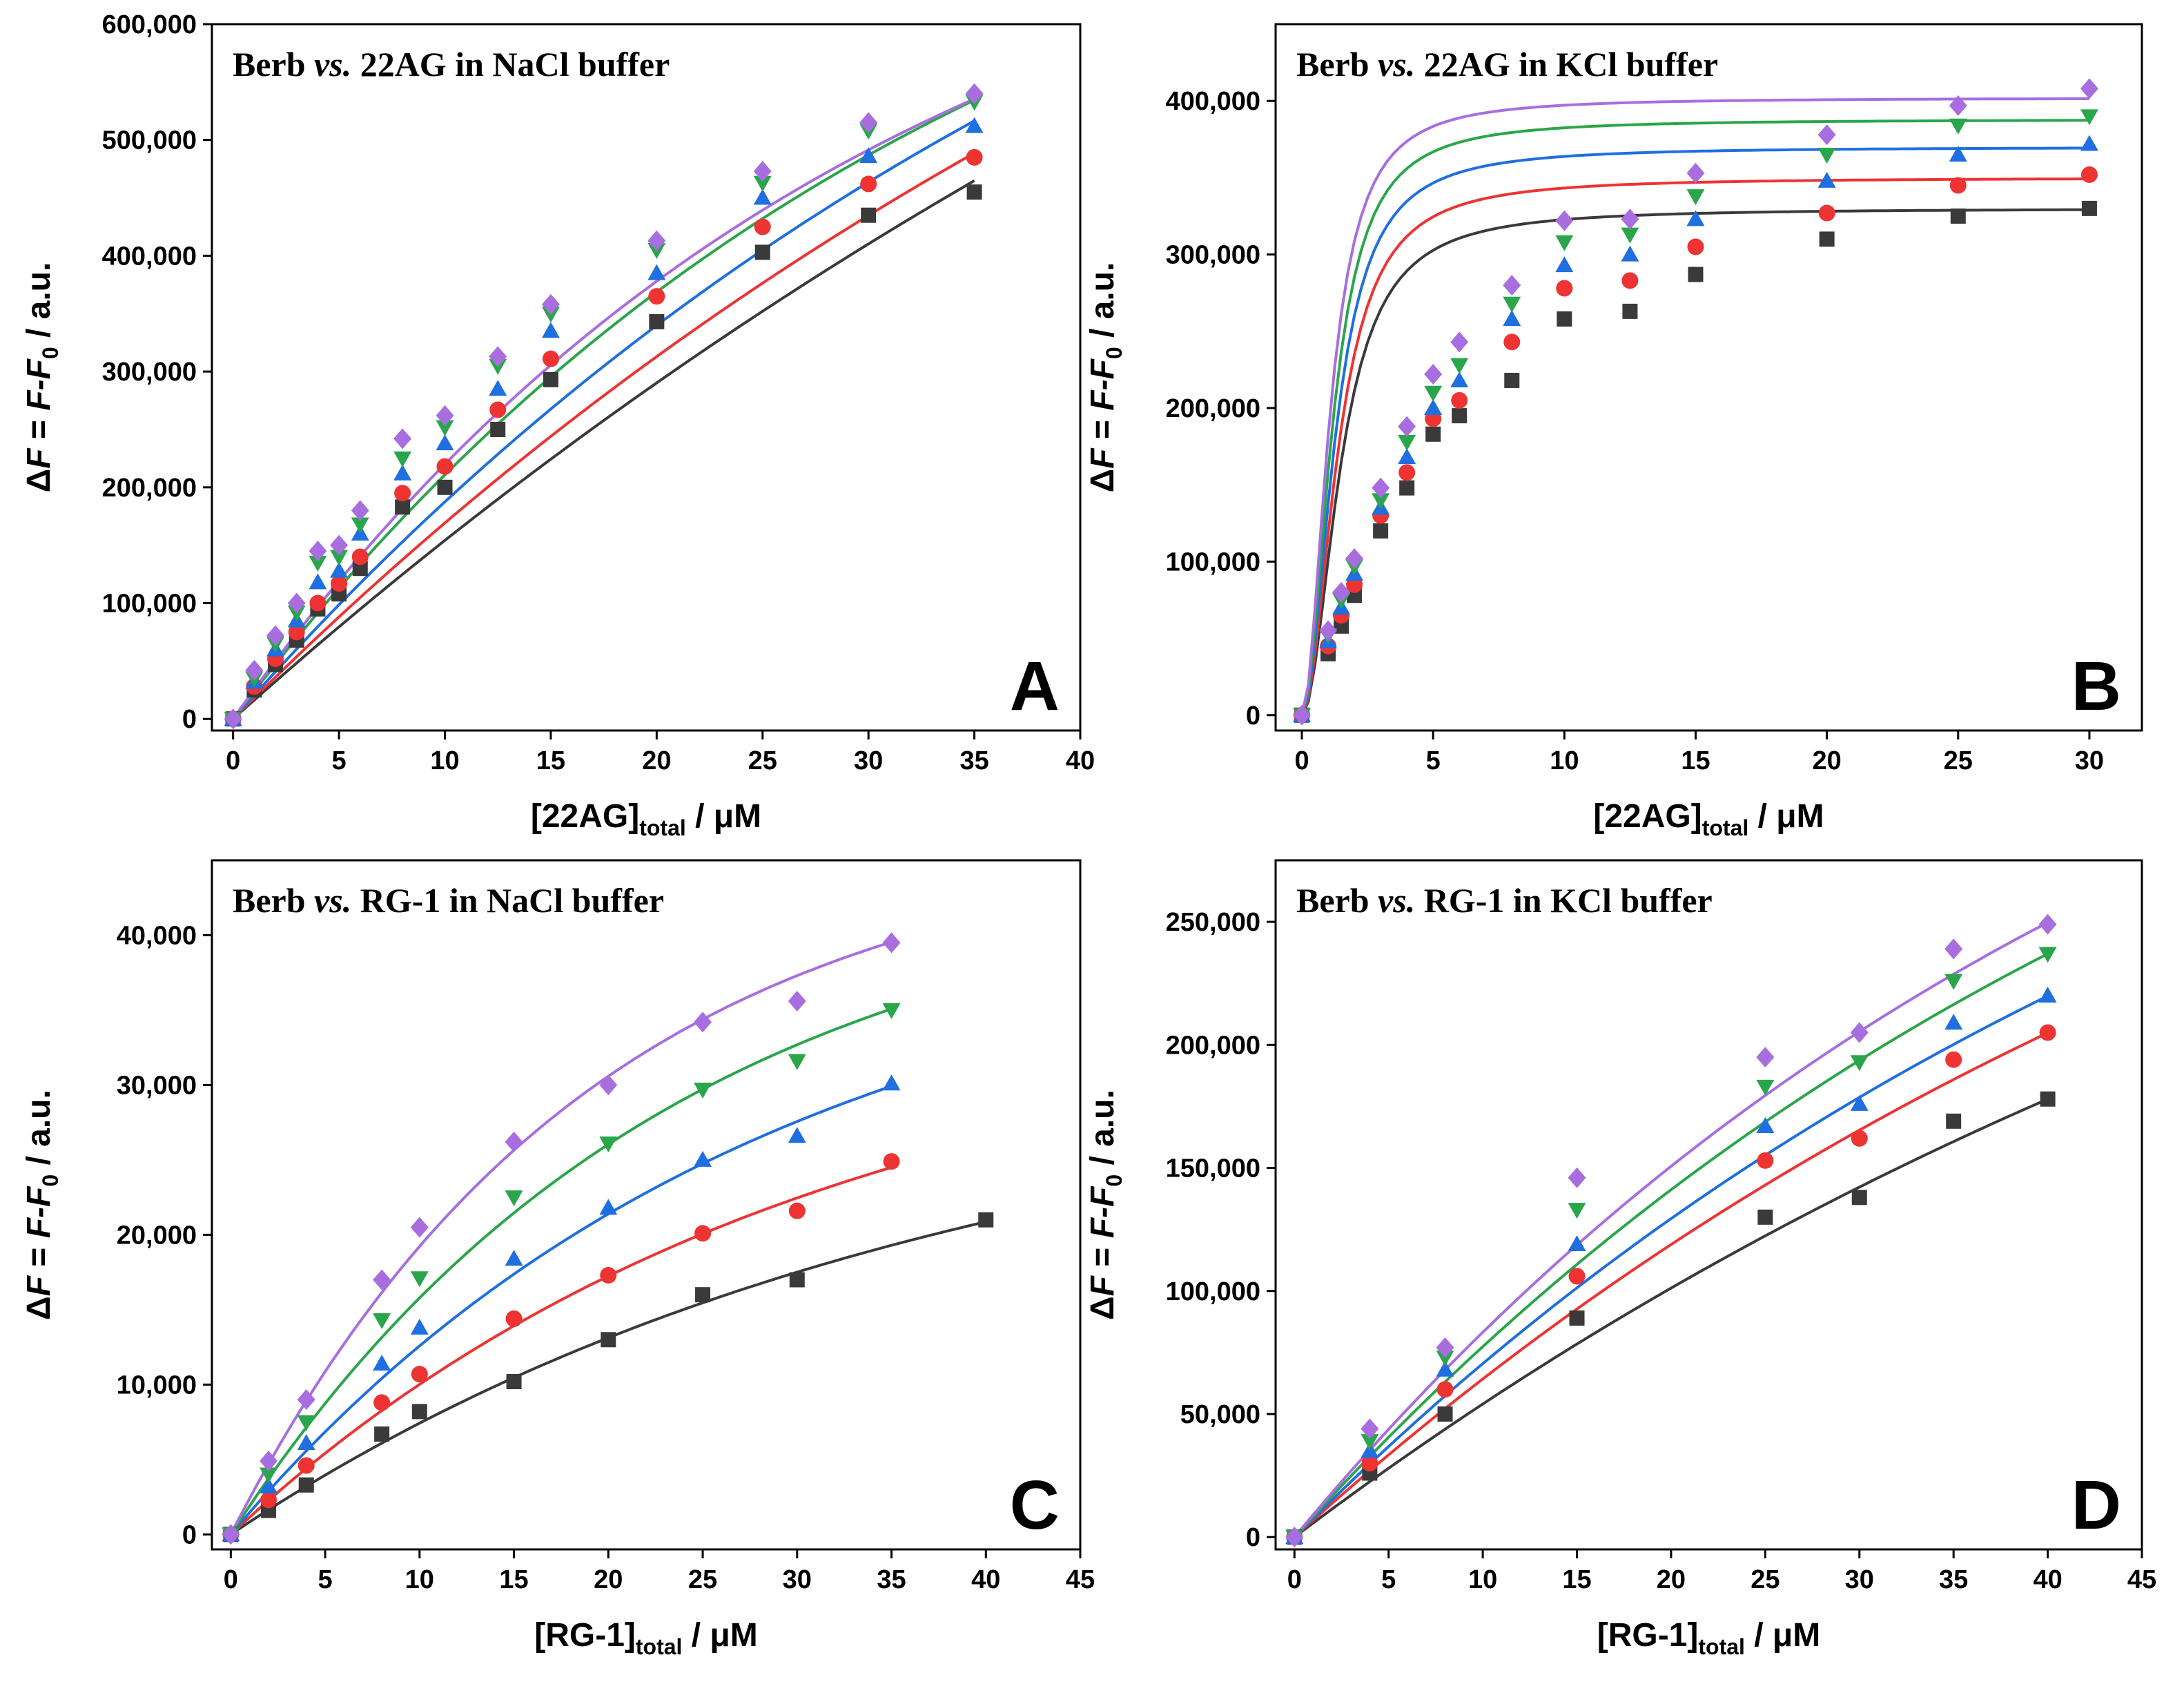 The image size is (2184, 1693). Describe the element at coordinates (561, 1348) in the screenshot. I see `panel-c-series-2-points` at that location.